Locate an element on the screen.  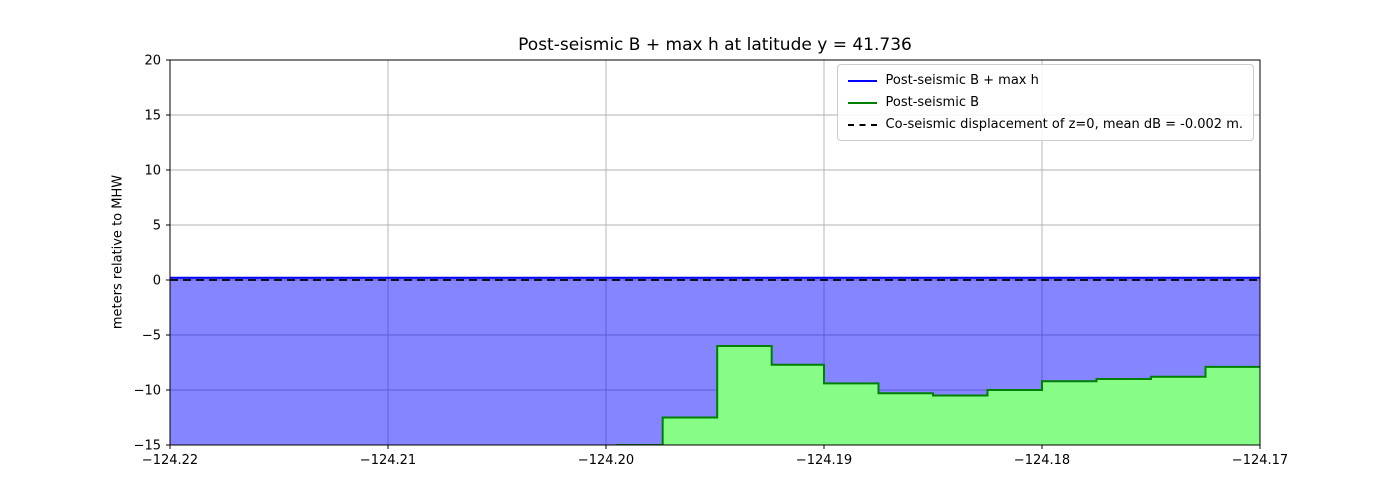
legend-entry: Post-seismic B is located at coordinates (1045, 102).